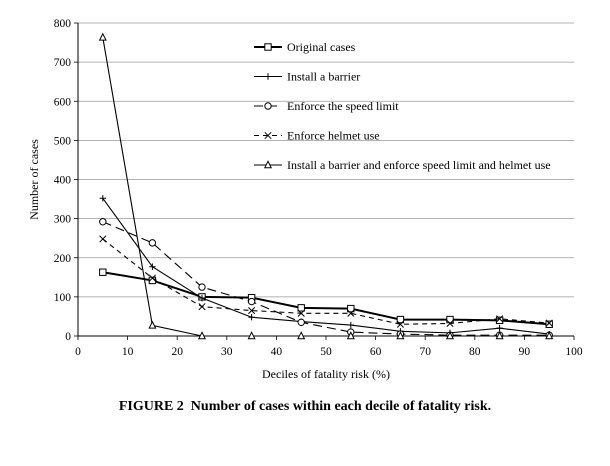 The image size is (610, 466). I want to click on y-tick-label: 100, so click(63, 298).